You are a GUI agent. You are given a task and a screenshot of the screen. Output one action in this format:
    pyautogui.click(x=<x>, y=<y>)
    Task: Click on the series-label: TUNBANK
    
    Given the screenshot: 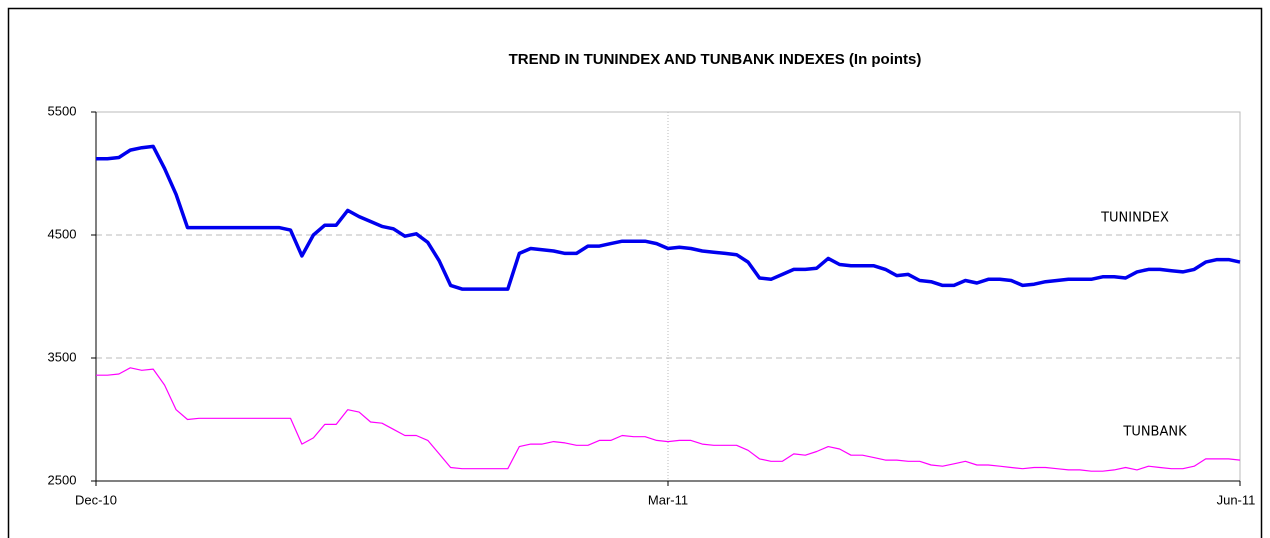 What is the action you would take?
    pyautogui.click(x=1154, y=432)
    